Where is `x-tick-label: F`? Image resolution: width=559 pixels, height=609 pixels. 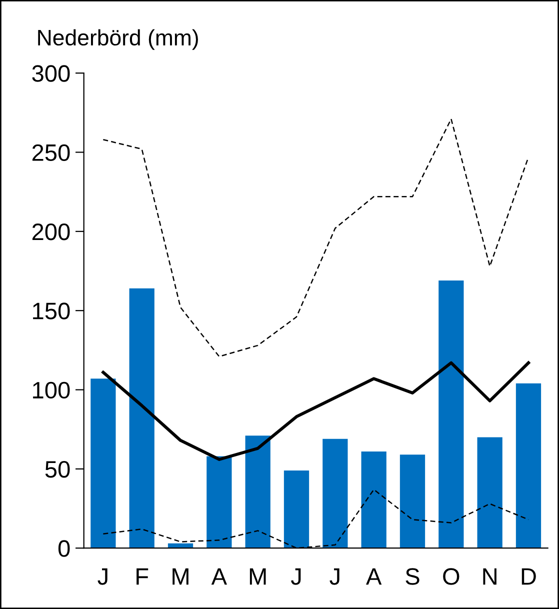
x-tick-label: F is located at coordinates (142, 576).